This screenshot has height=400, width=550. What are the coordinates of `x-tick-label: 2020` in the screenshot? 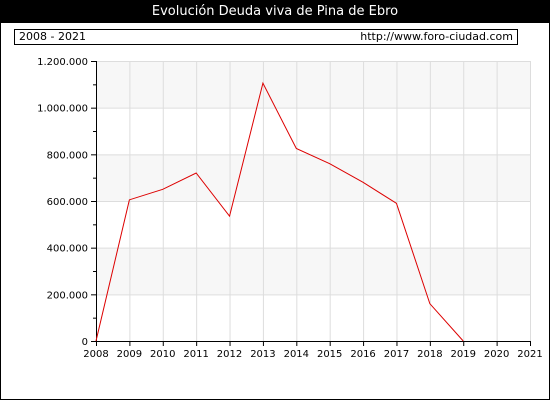 It's located at (496, 354).